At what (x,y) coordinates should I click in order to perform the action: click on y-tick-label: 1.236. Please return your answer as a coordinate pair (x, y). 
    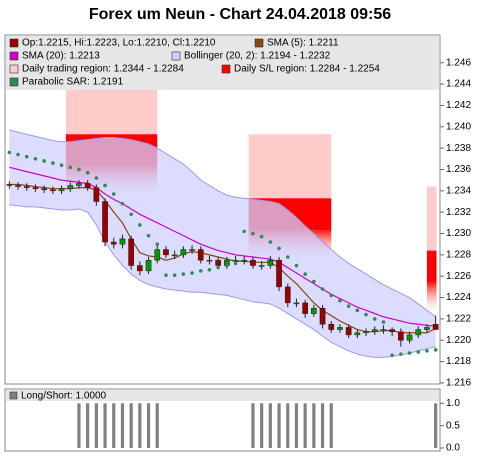
    Looking at the image, I should click on (458, 169).